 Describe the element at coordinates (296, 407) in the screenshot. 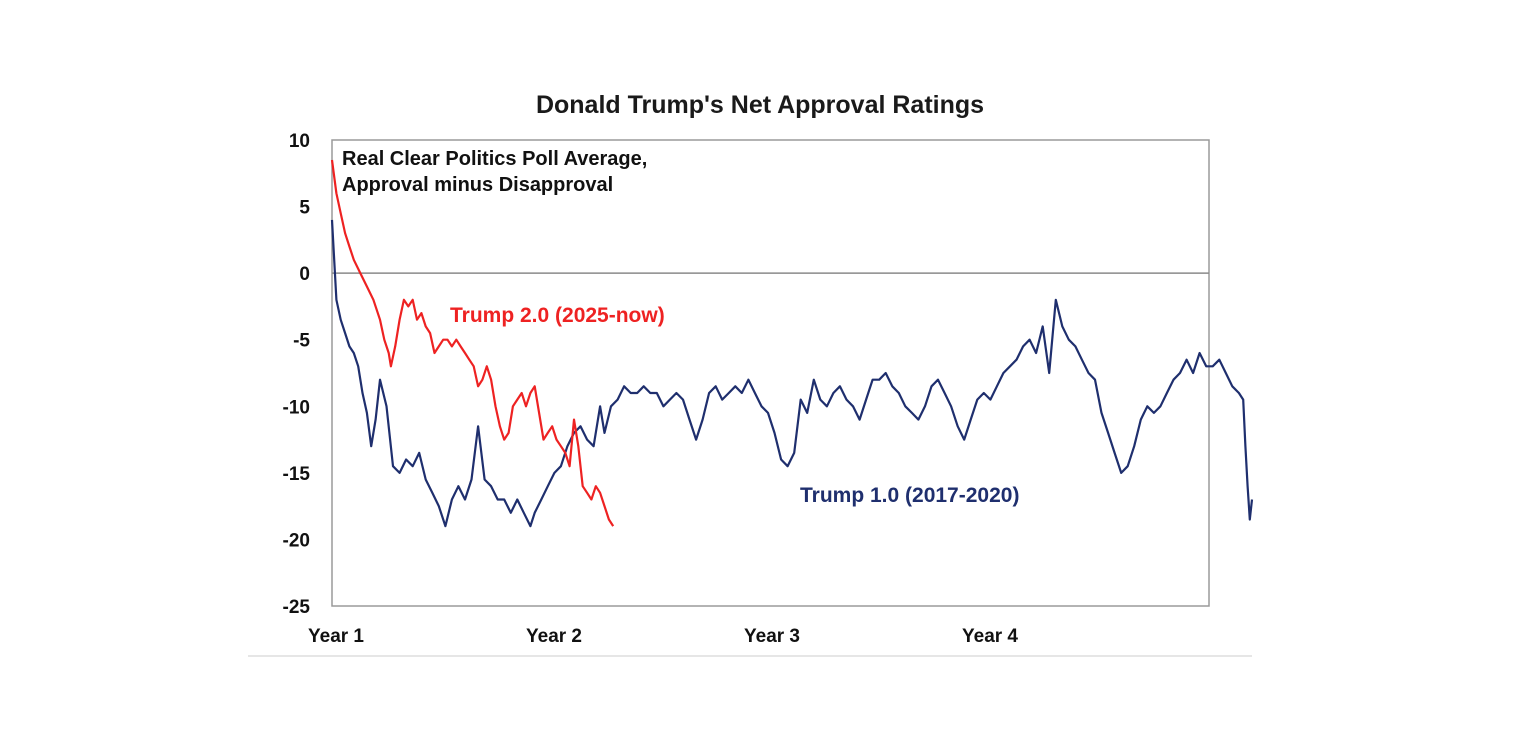

I see `y-tick-label: -10` at that location.